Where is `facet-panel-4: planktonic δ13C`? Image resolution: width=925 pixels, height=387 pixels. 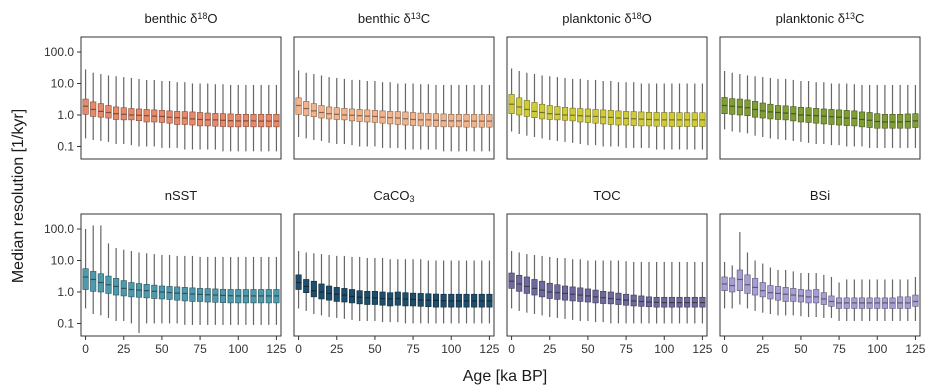
facet-panel-4: planktonic δ13C is located at coordinates (820, 85).